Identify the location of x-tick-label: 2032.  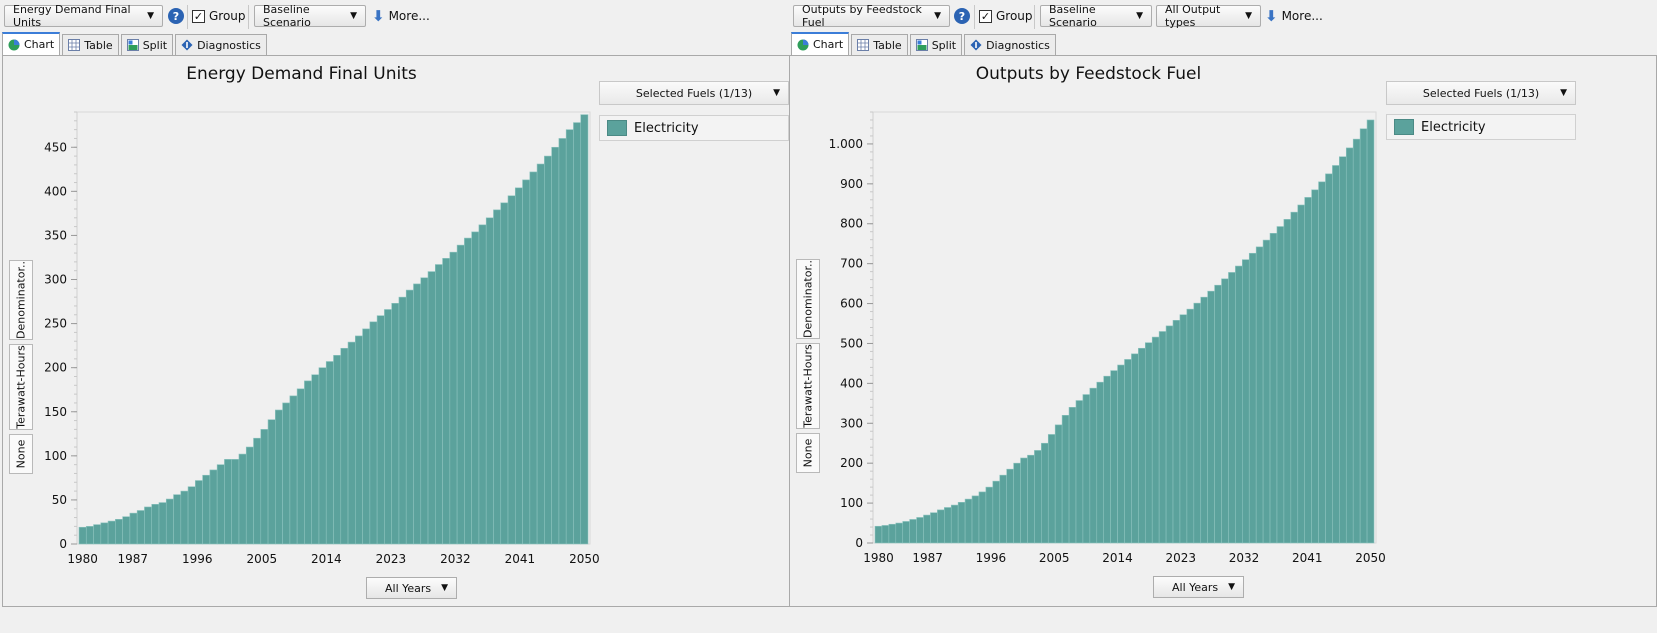
(1244, 558).